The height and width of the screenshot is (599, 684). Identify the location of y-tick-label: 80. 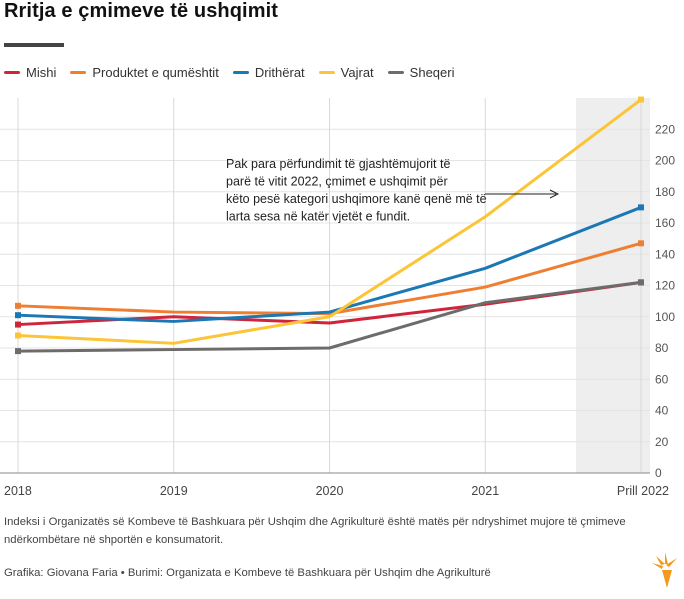
(662, 348).